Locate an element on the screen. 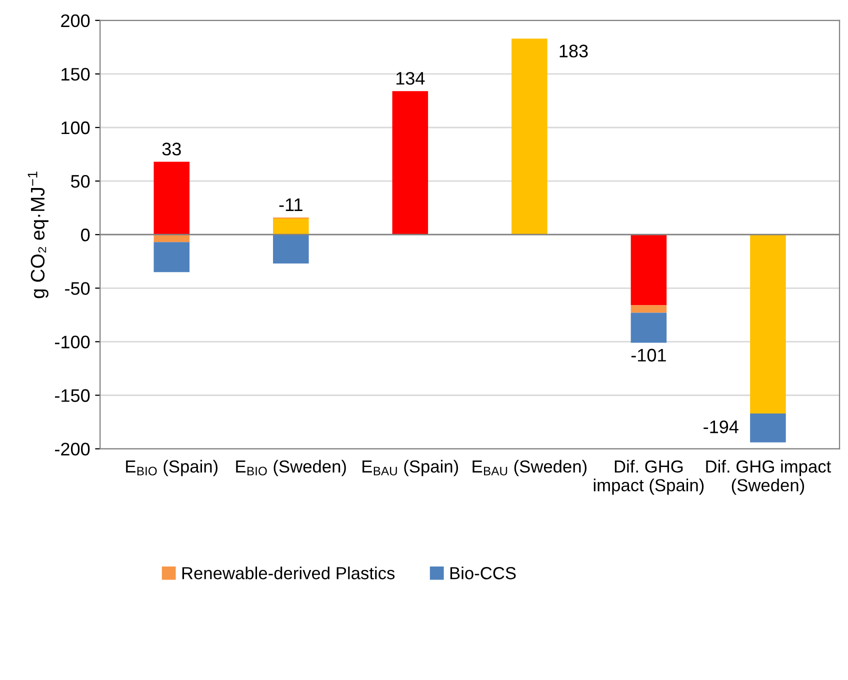 This screenshot has height=680, width=848. total-label: 134 is located at coordinates (410, 78).